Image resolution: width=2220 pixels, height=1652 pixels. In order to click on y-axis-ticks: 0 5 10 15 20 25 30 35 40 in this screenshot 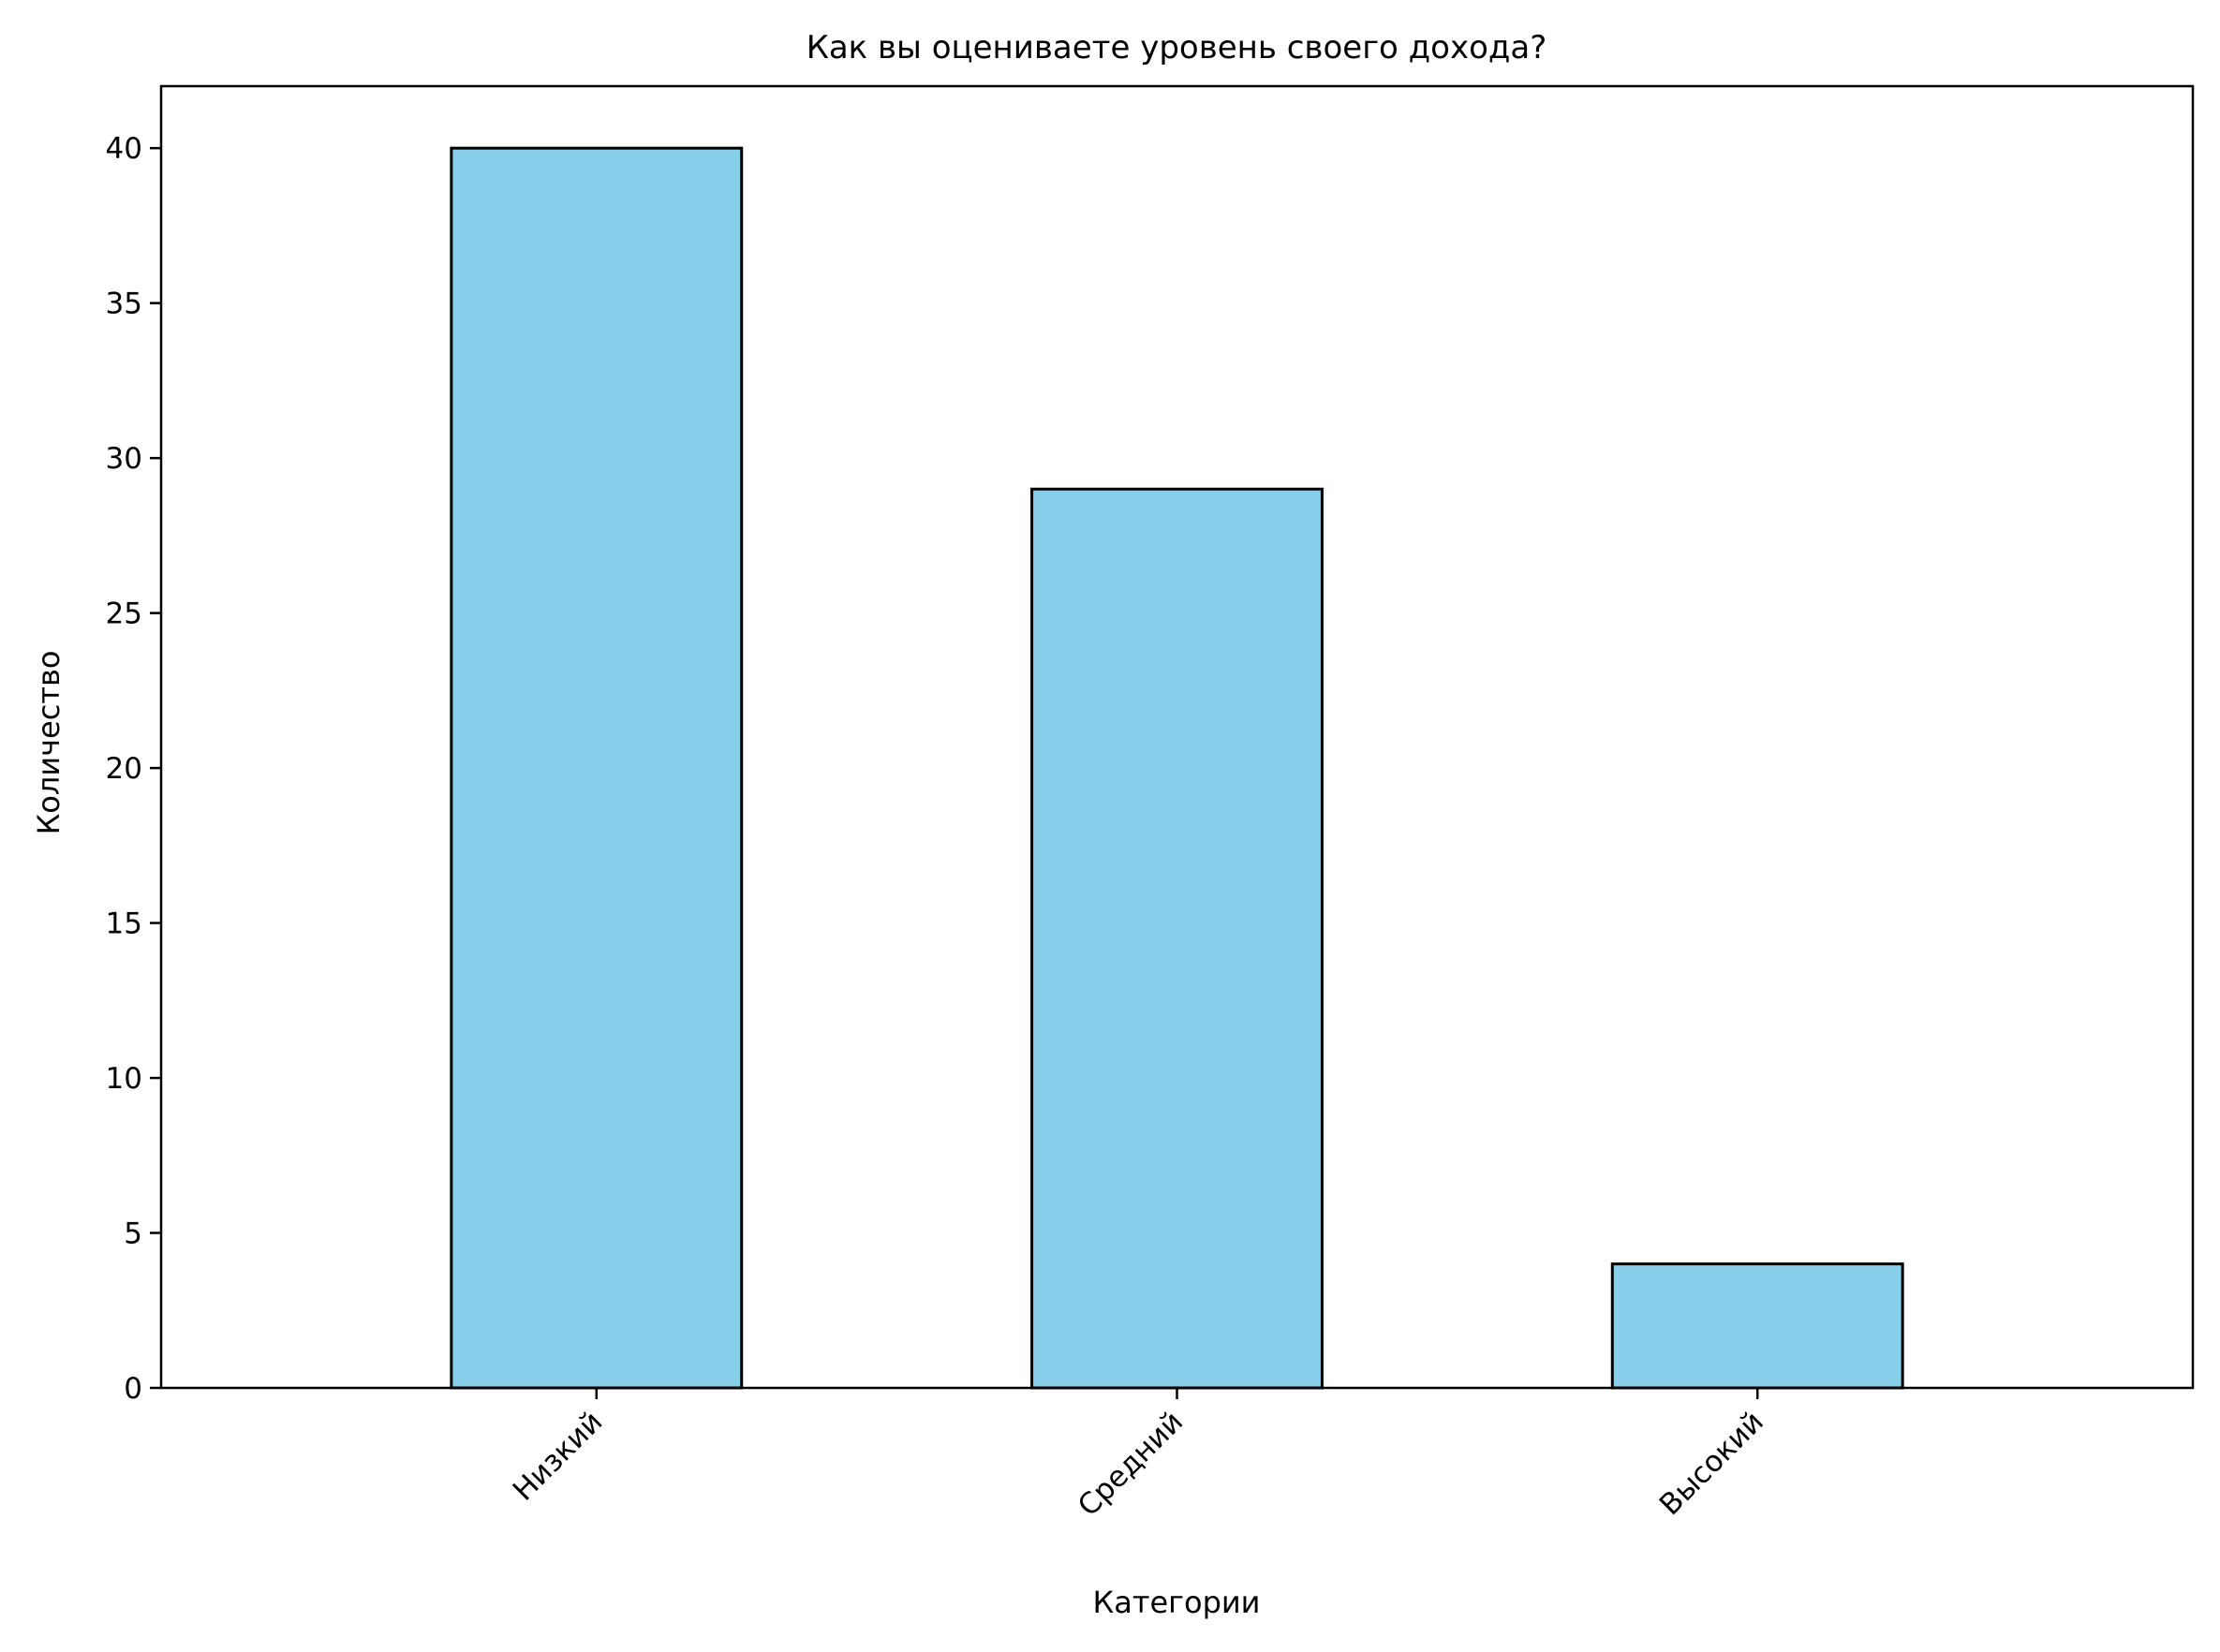, I will do `click(133, 769)`.